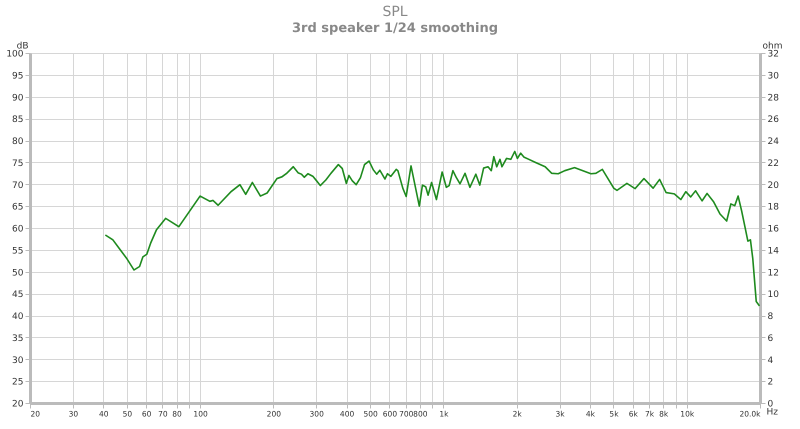 This screenshot has height=429, width=800. What do you see at coordinates (18, 185) in the screenshot?
I see `y-tick-label: 70` at bounding box center [18, 185].